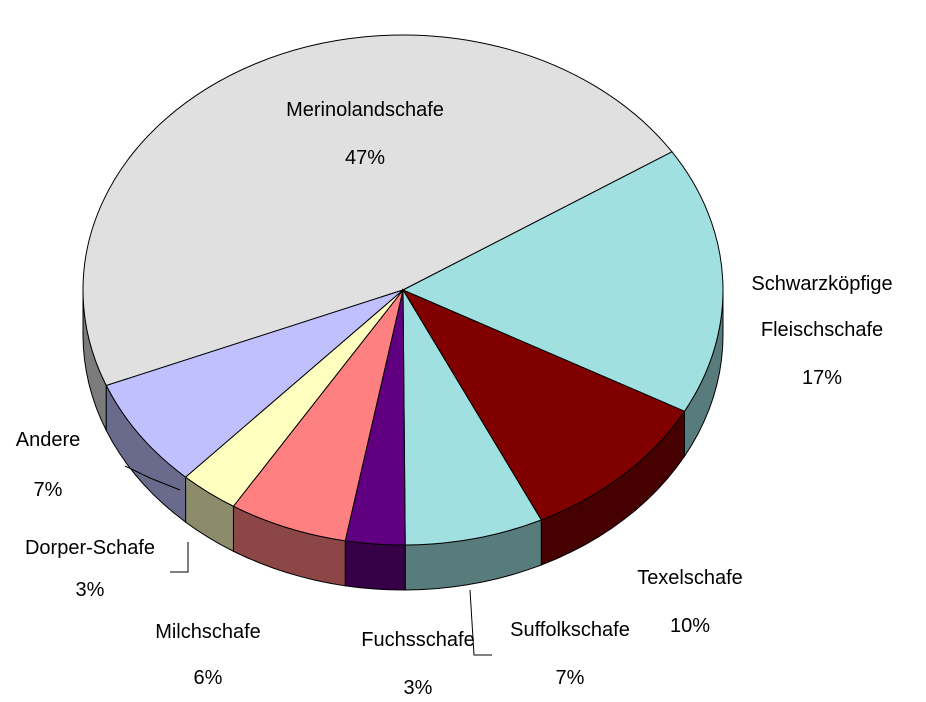 The height and width of the screenshot is (702, 926). Describe the element at coordinates (208, 632) in the screenshot. I see `category-label: Milchschafe` at that location.